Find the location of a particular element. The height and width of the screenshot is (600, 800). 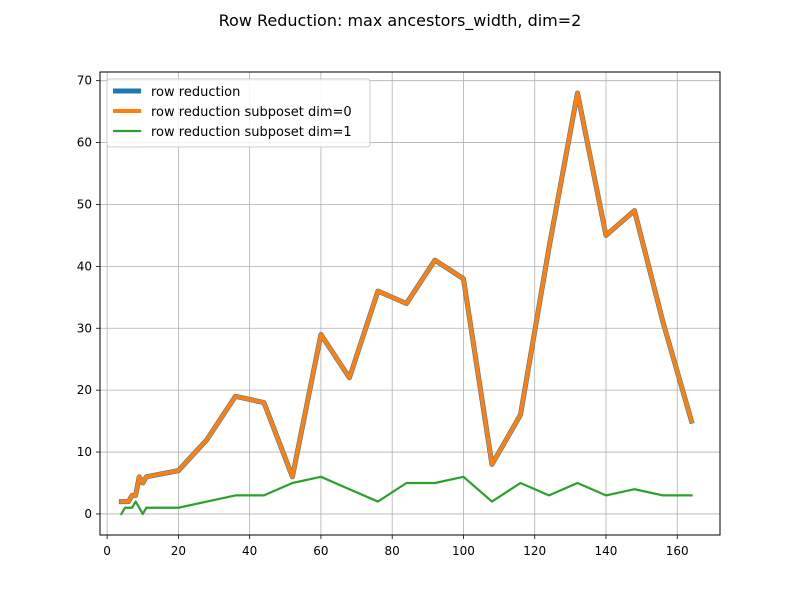

legend-label-2: row reduction subposet dim=0 is located at coordinates (251, 112).